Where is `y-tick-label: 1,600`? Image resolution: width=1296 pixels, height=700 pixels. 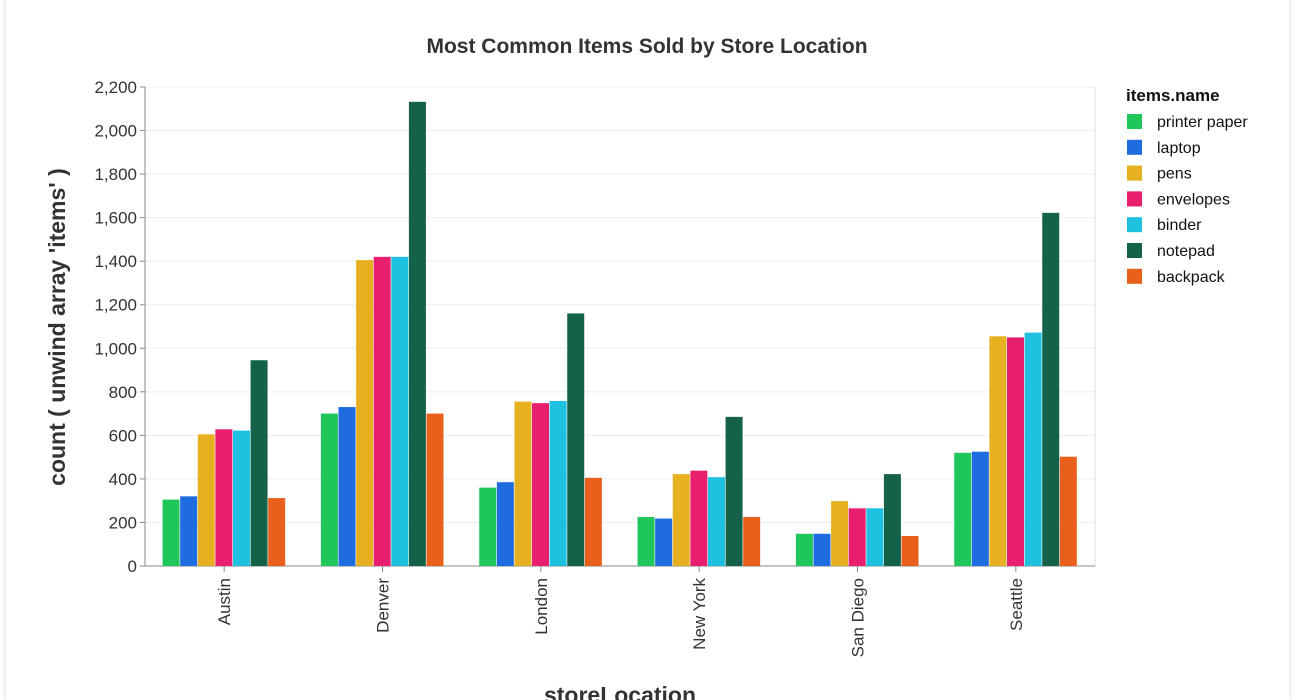 y-tick-label: 1,600 is located at coordinates (115, 218).